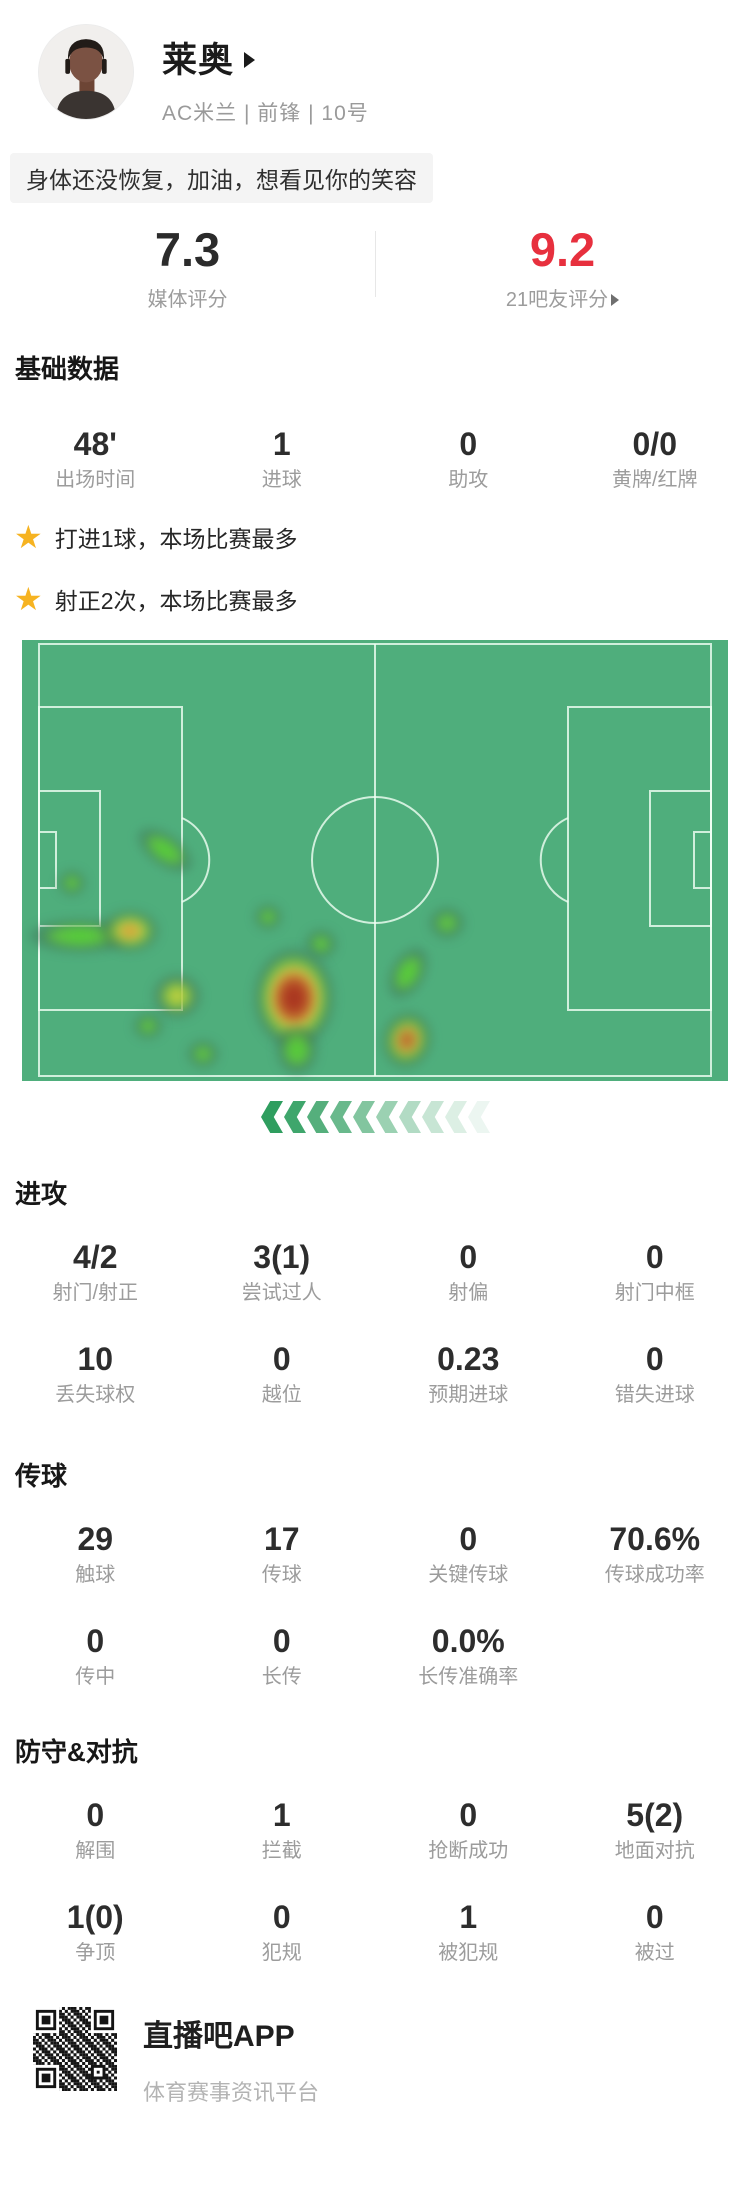 This screenshot has width=750, height=2208. Describe the element at coordinates (67, 369) in the screenshot. I see `section-title-basic: 基础数据` at that location.